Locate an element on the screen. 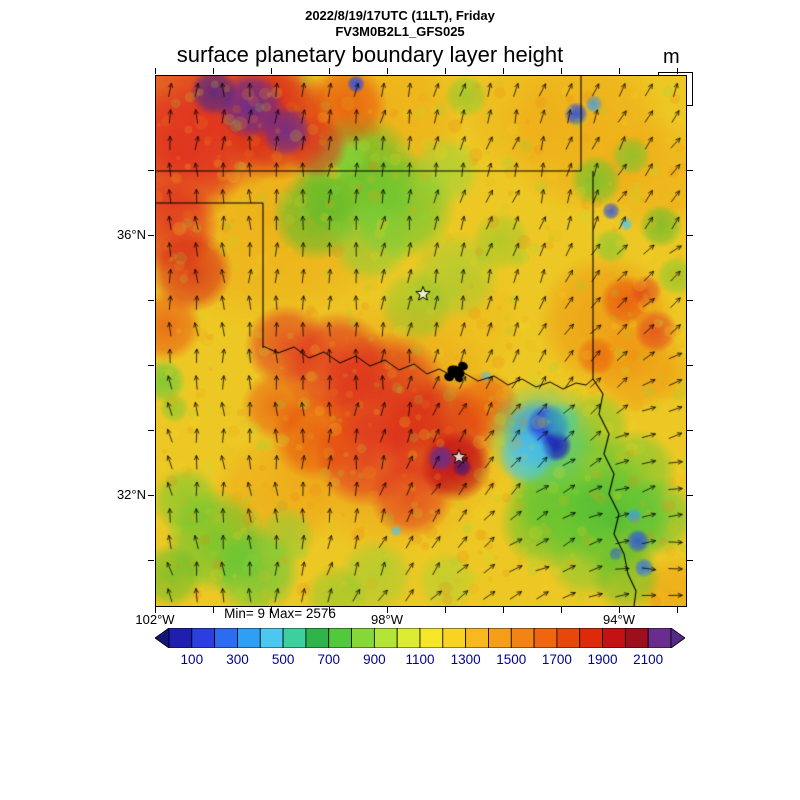 This screenshot has height=800, width=800. header-model-id: FV3M0B2L1_GFS025 is located at coordinates (400, 31).